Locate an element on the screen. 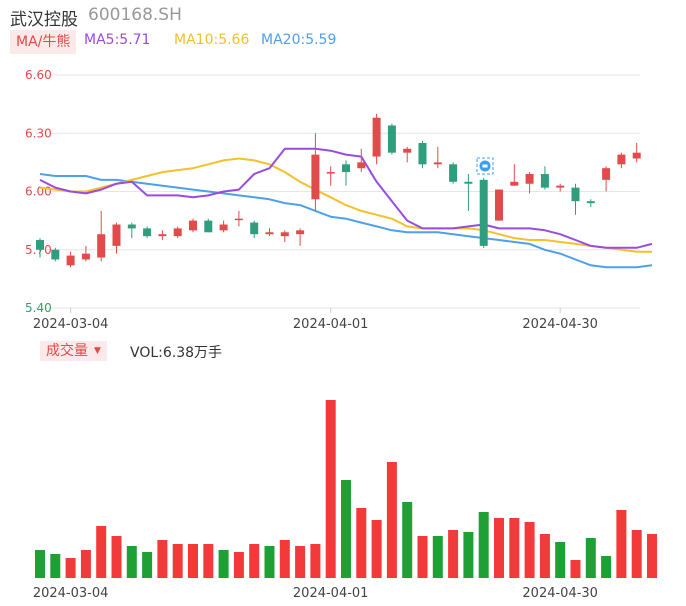 This screenshot has width=686, height=606. ma10-line is located at coordinates (345, 205).